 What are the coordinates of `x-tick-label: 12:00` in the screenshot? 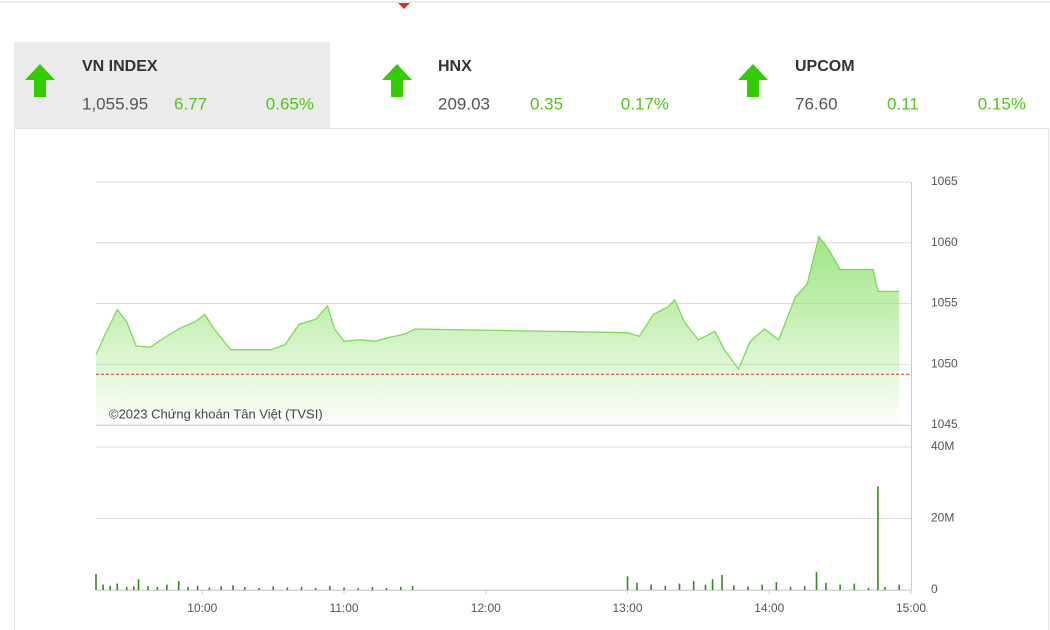 It's located at (486, 608).